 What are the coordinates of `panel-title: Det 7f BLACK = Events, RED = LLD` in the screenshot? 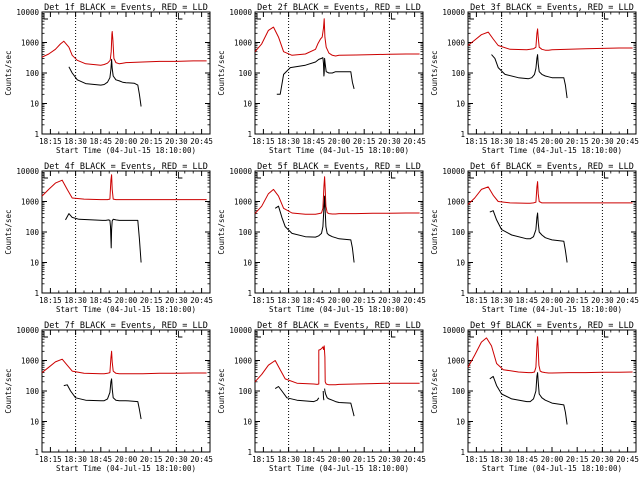 It's located at (126, 326).